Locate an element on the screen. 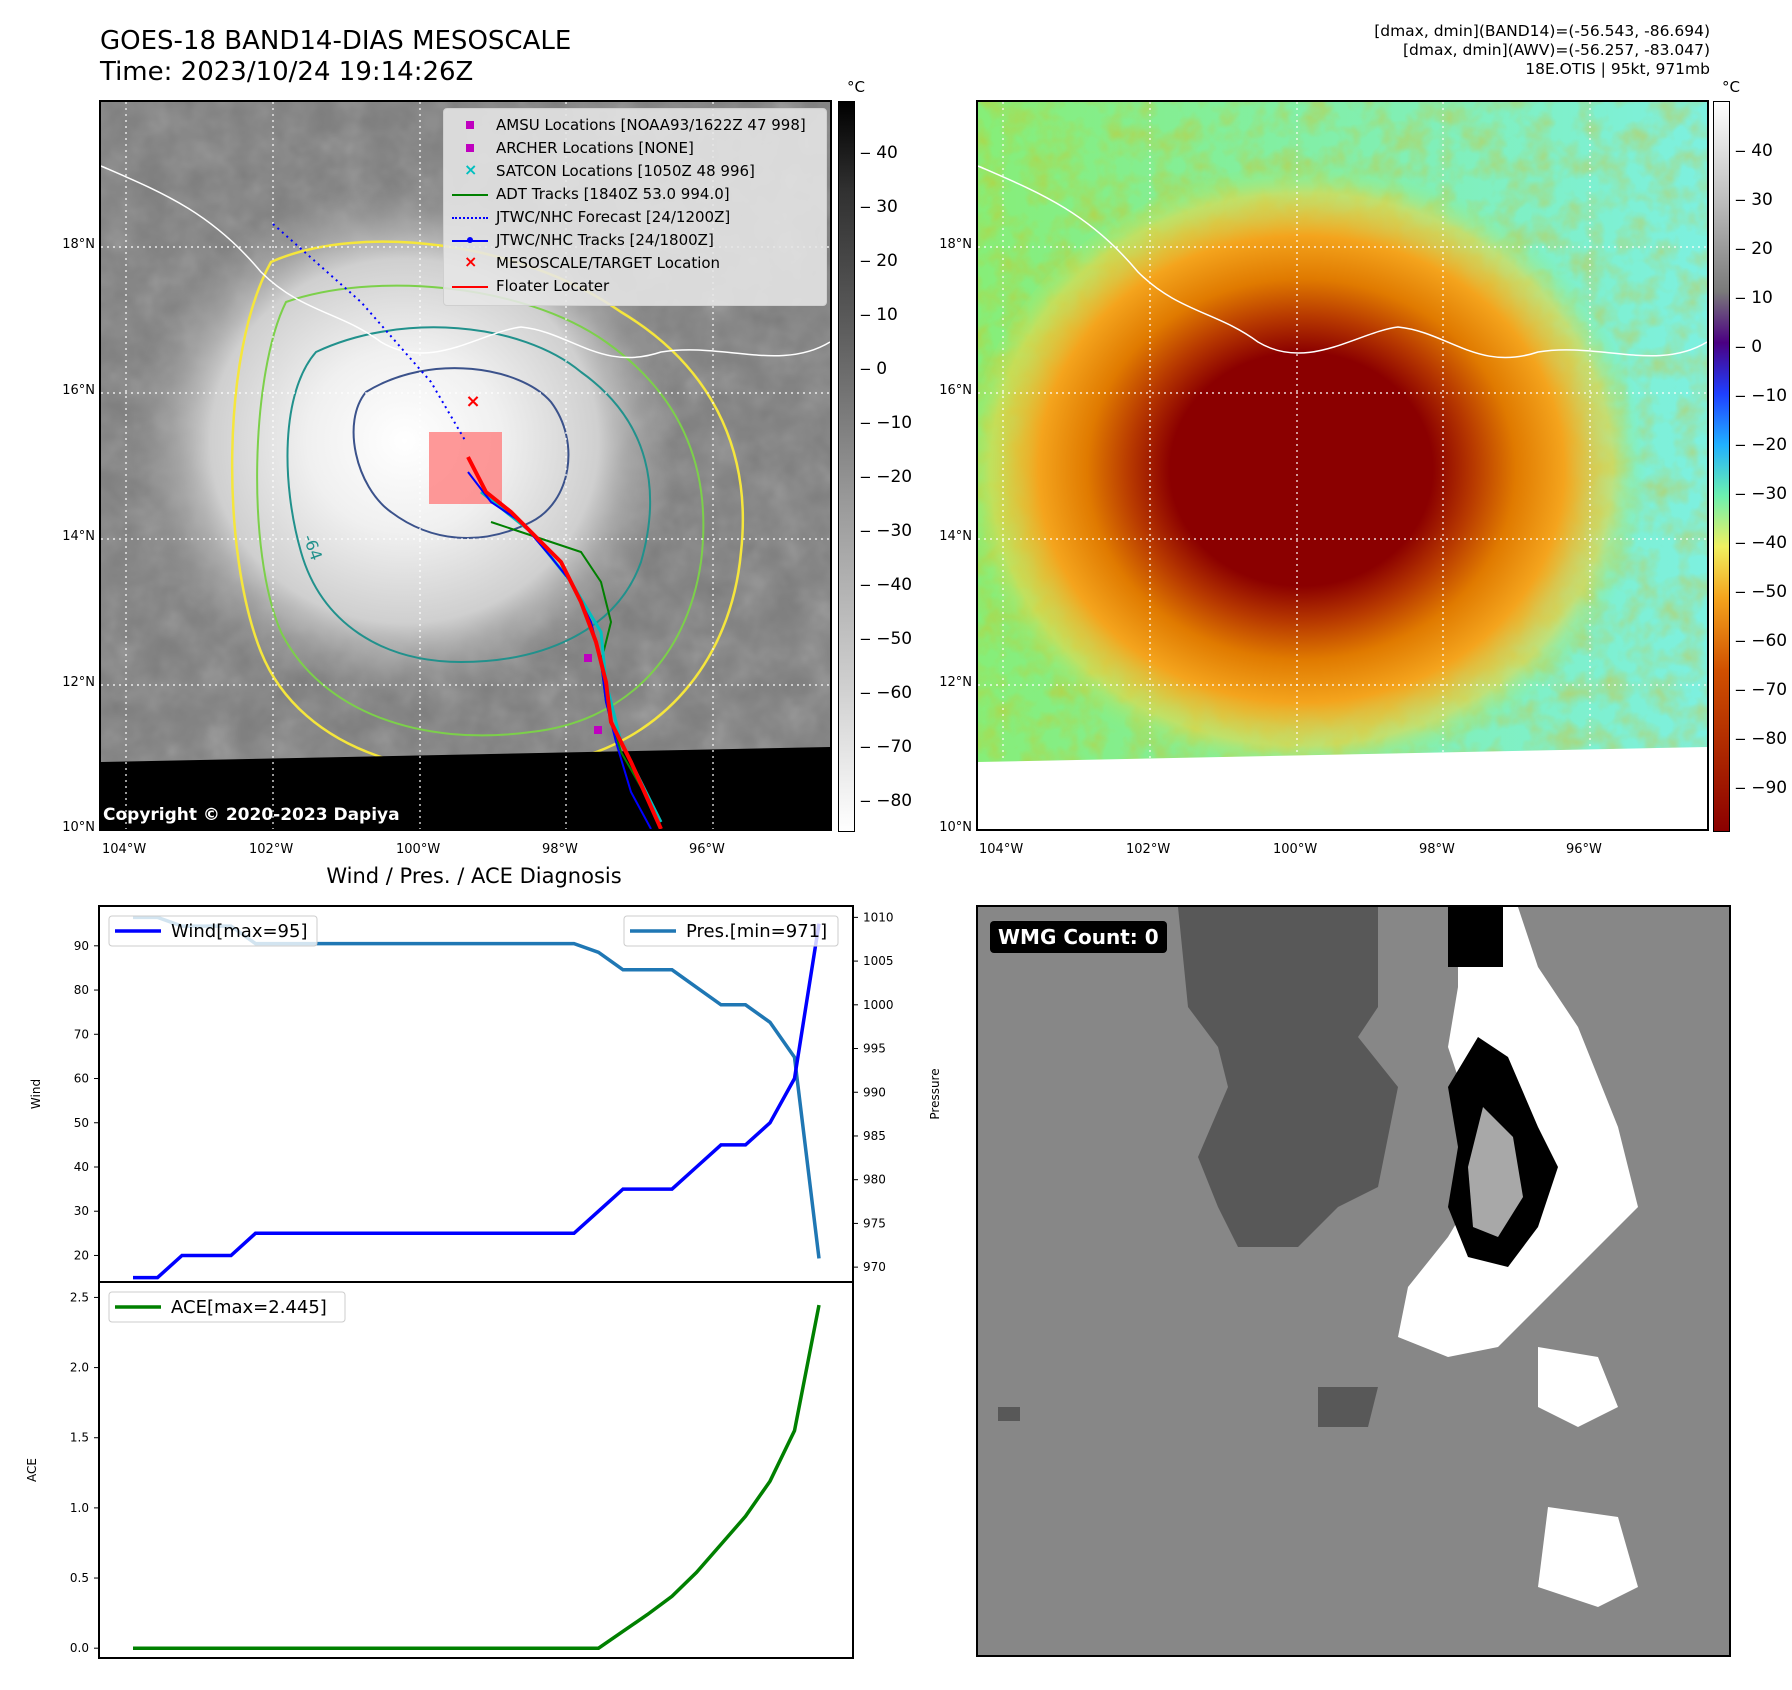 This screenshot has height=1690, width=1792. legend-item: ADT Tracks [1840Z 53.0 994.0] is located at coordinates (634, 194).